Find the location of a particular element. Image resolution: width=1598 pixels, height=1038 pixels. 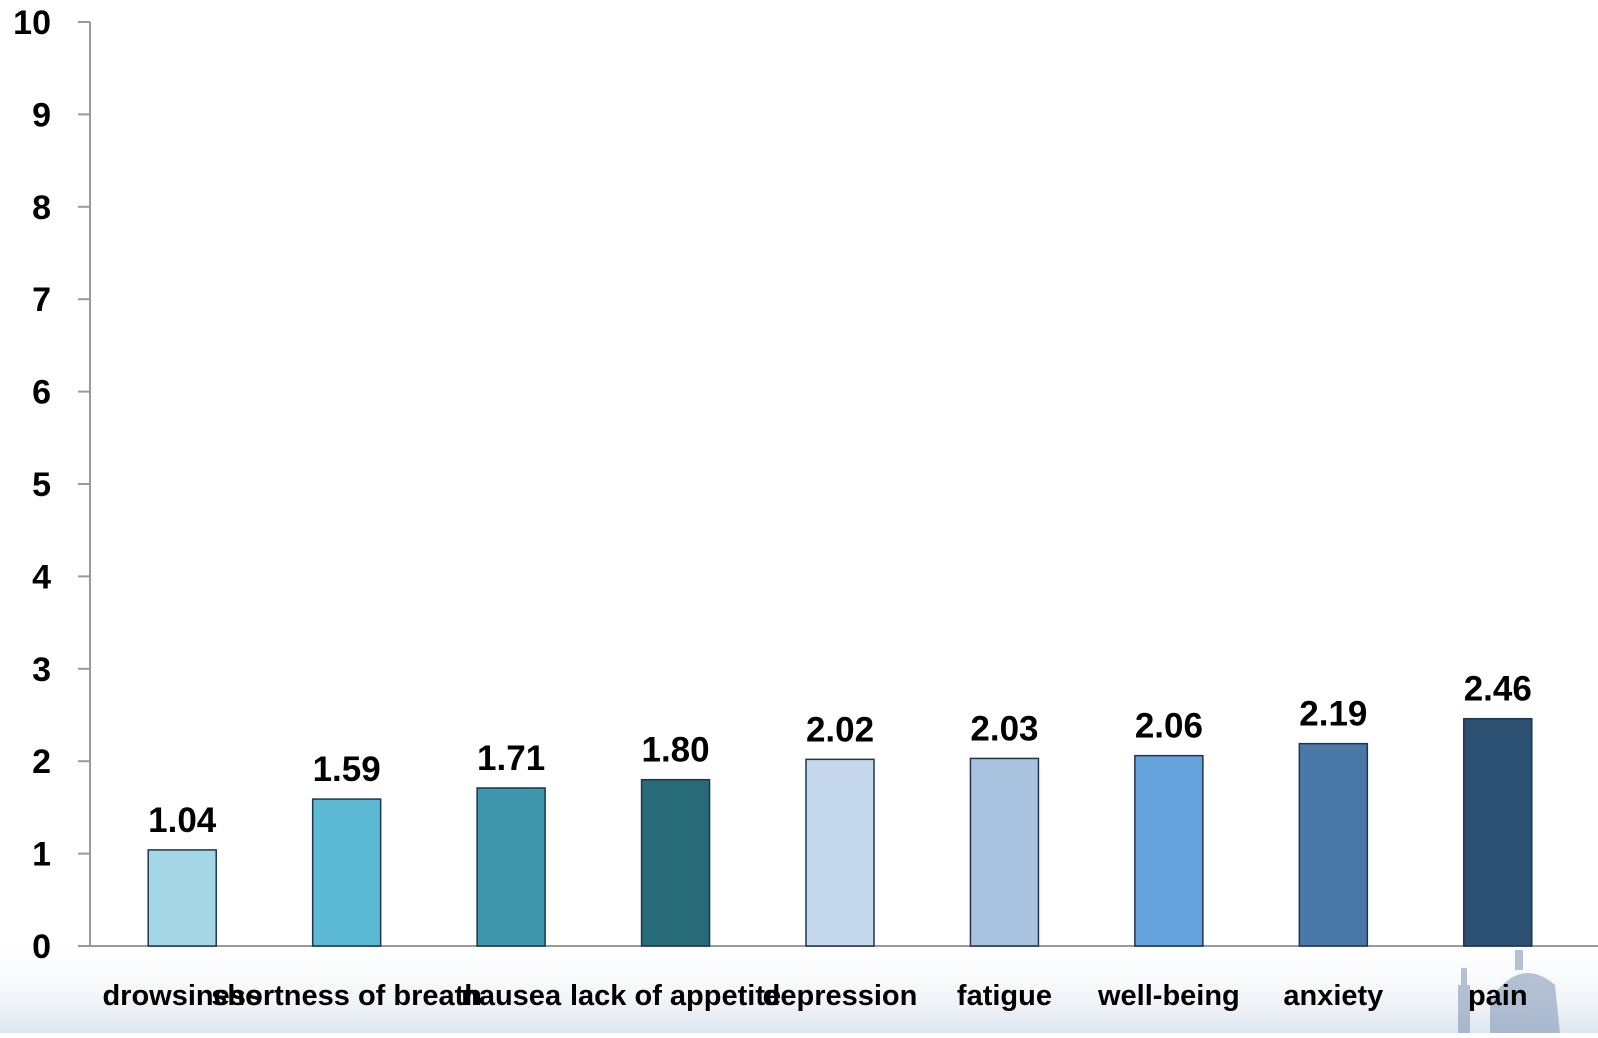

data-label: 1.59 is located at coordinates (347, 769).